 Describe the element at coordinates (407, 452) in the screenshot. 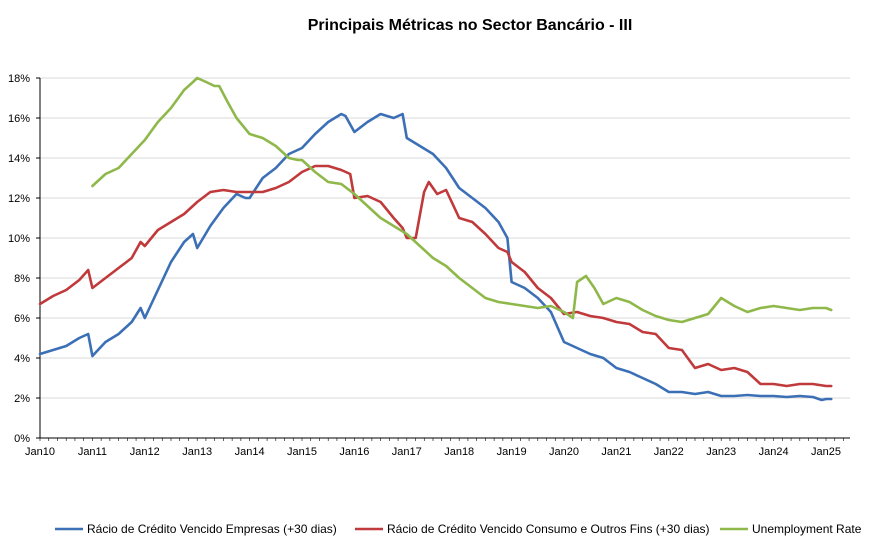

I see `x-tick-label: Jan17` at that location.